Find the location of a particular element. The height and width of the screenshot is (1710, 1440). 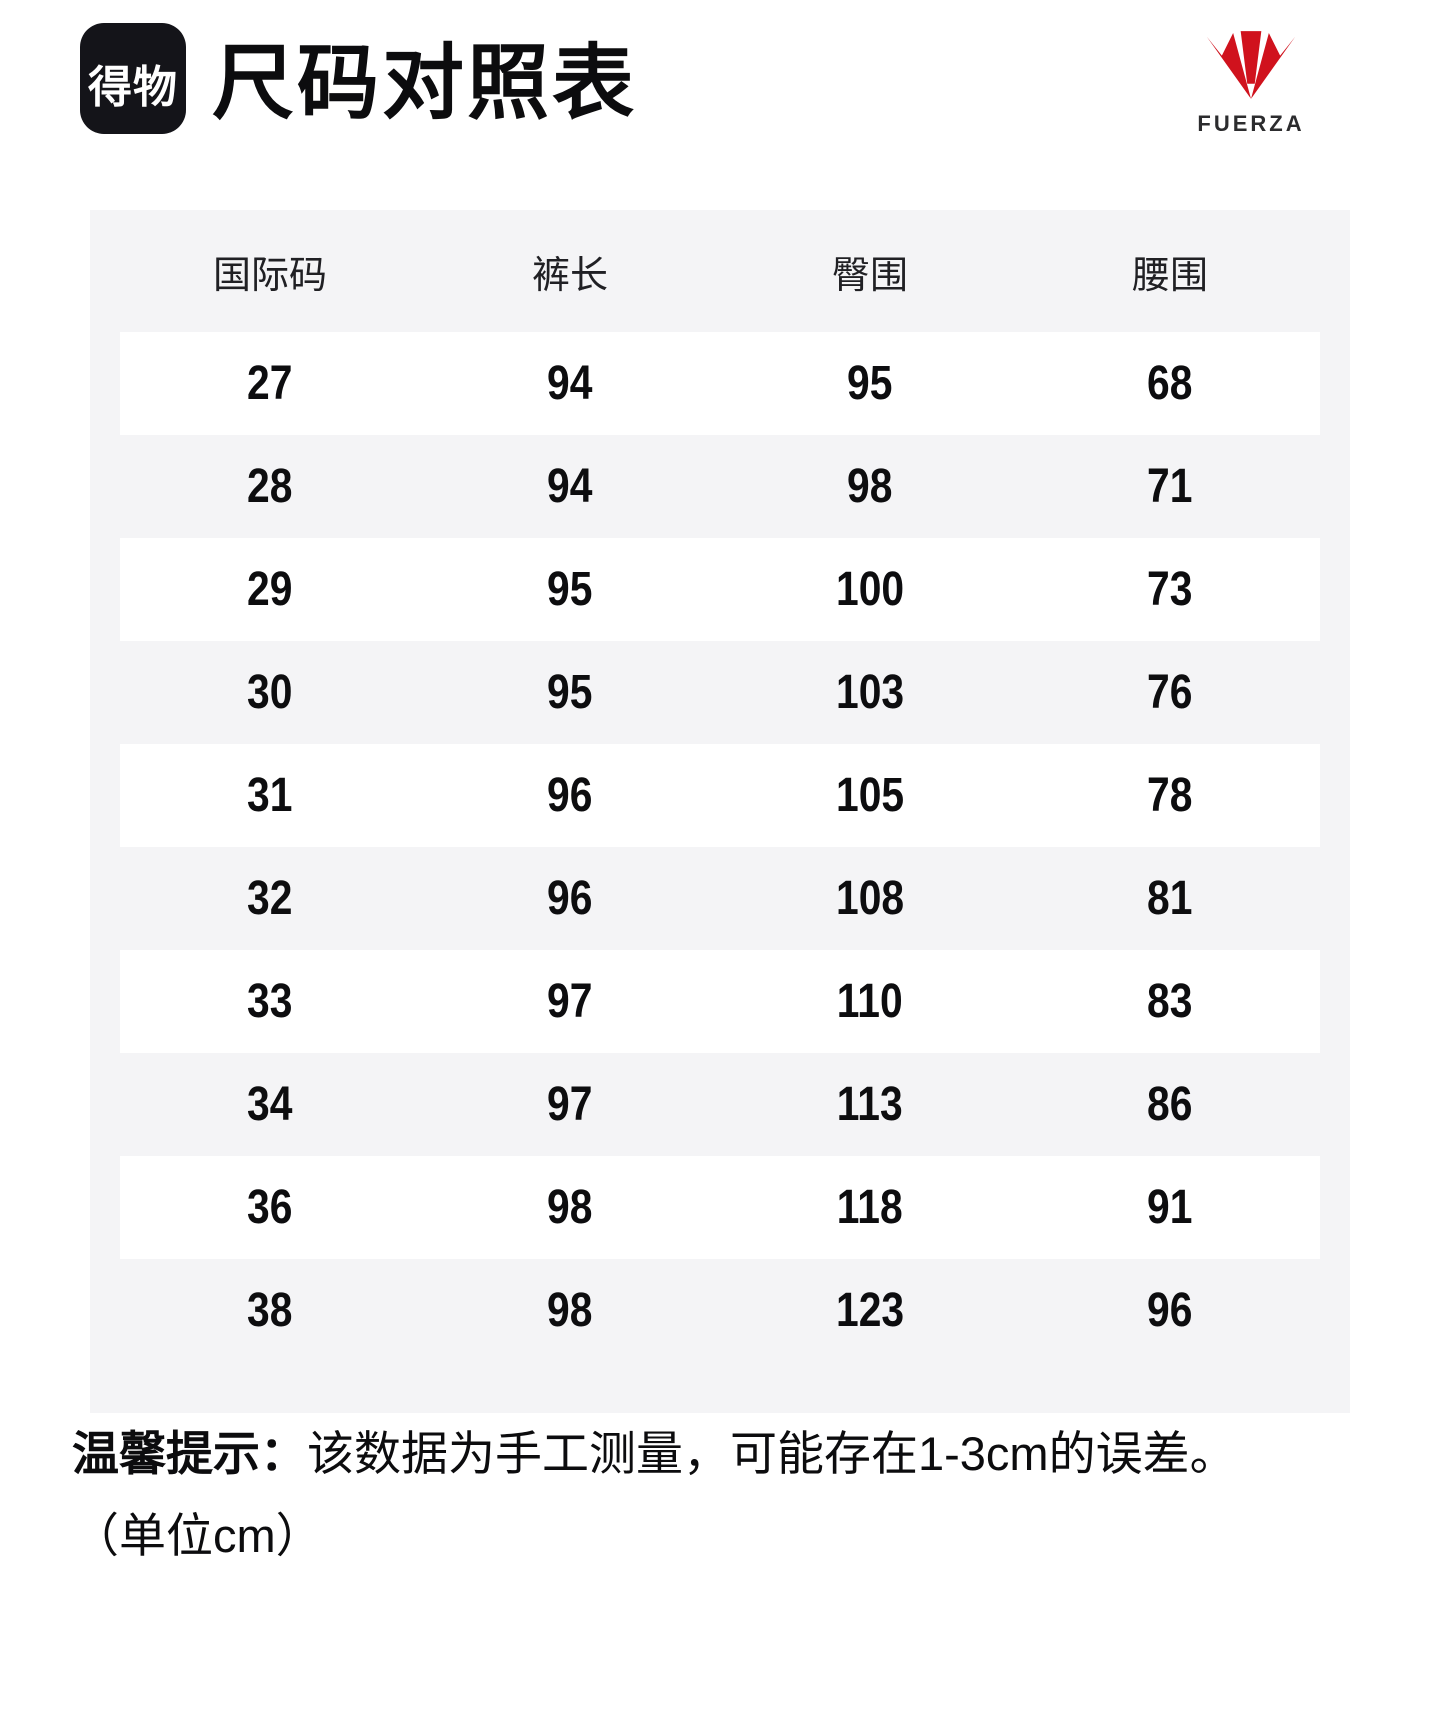

table-row: 33 97 110 83 is located at coordinates (720, 1001).